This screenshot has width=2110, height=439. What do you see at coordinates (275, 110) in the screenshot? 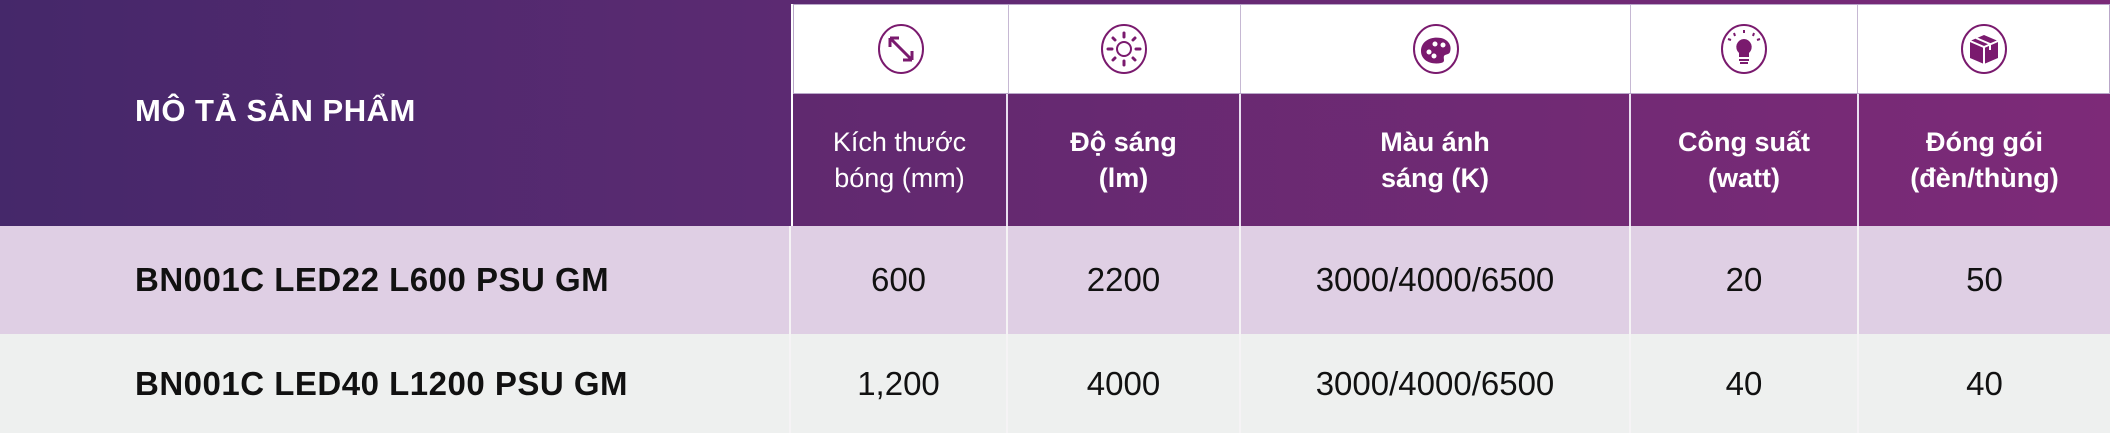
I see `product-description-title: MÔ TẢ SẢN PHẨM` at bounding box center [275, 110].